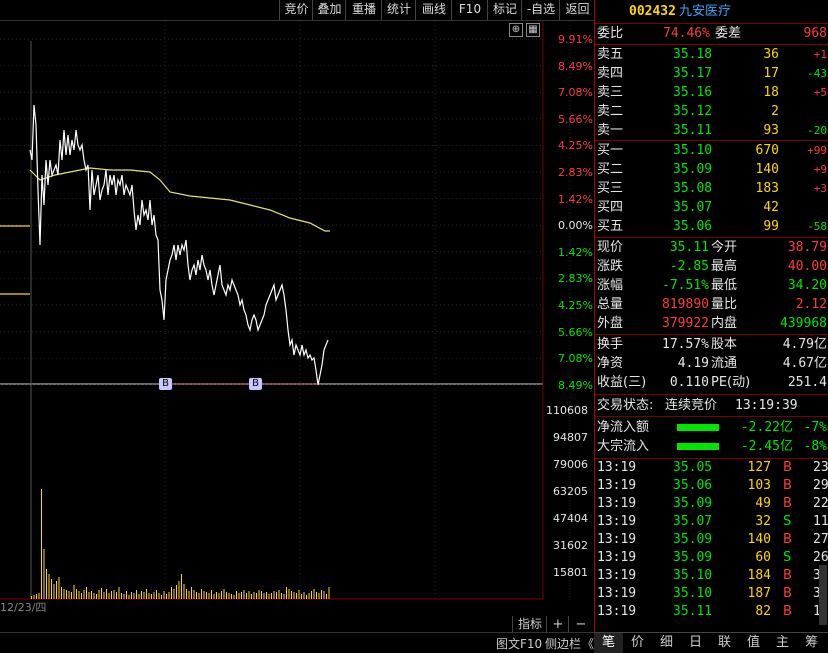  I want to click on tick-price: 35.09, so click(693, 557).